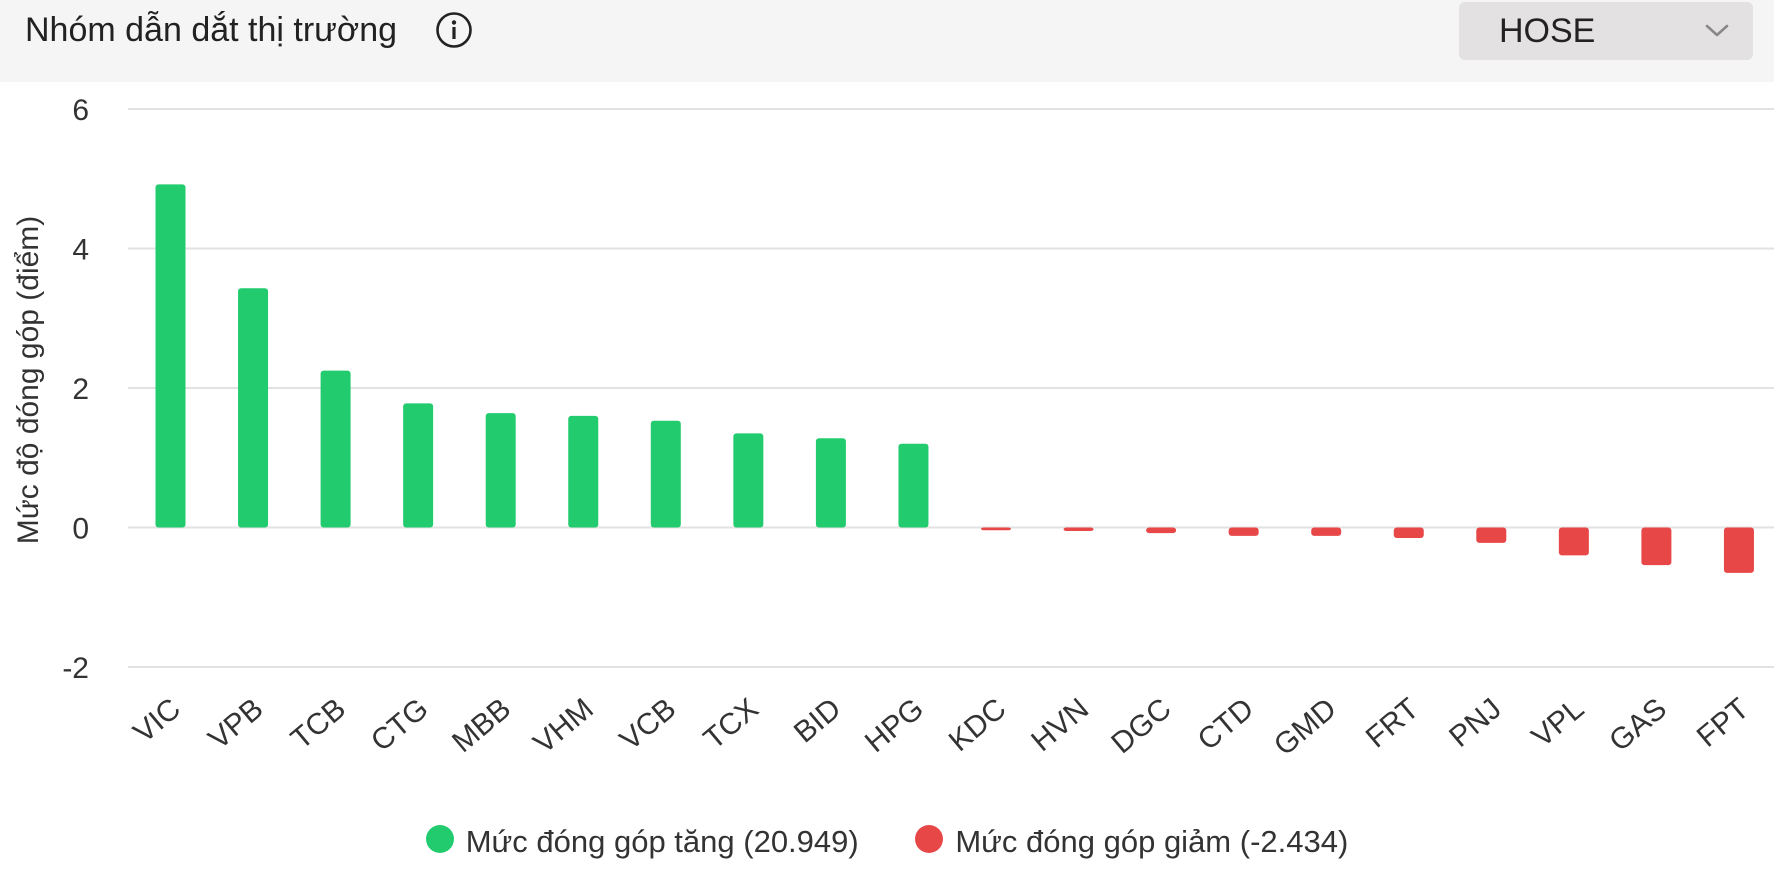 The width and height of the screenshot is (1774, 876). What do you see at coordinates (1475, 723) in the screenshot?
I see `x-tick-label-pnj: PNJ` at bounding box center [1475, 723].